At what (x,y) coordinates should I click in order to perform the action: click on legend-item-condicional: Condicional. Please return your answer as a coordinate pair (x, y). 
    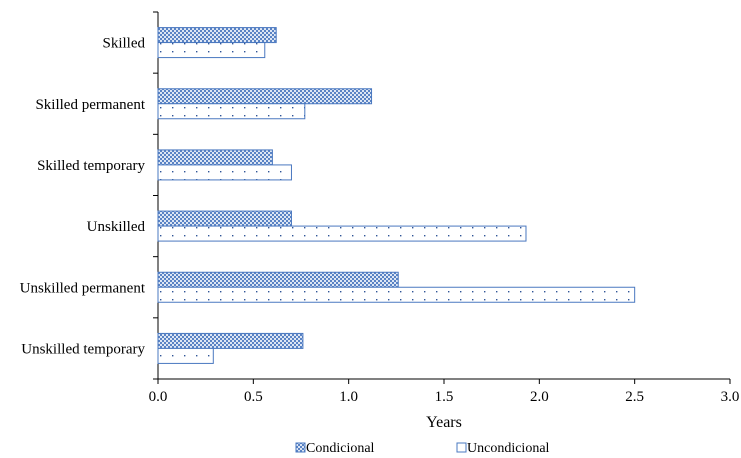
    Looking at the image, I should click on (335, 448).